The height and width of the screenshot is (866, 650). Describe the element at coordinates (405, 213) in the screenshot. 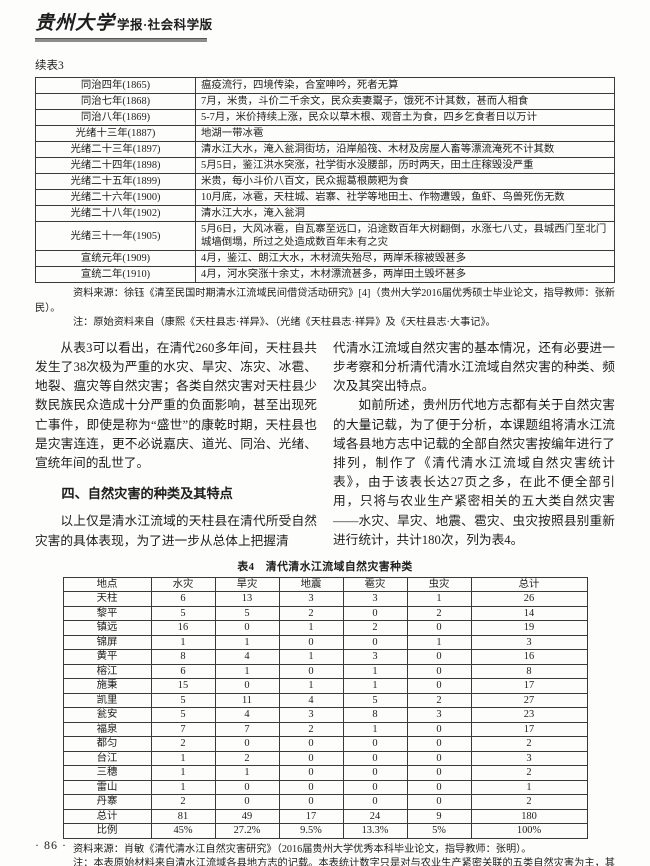

I see `table-cell: 清水江大水，淹入瓮洞` at that location.